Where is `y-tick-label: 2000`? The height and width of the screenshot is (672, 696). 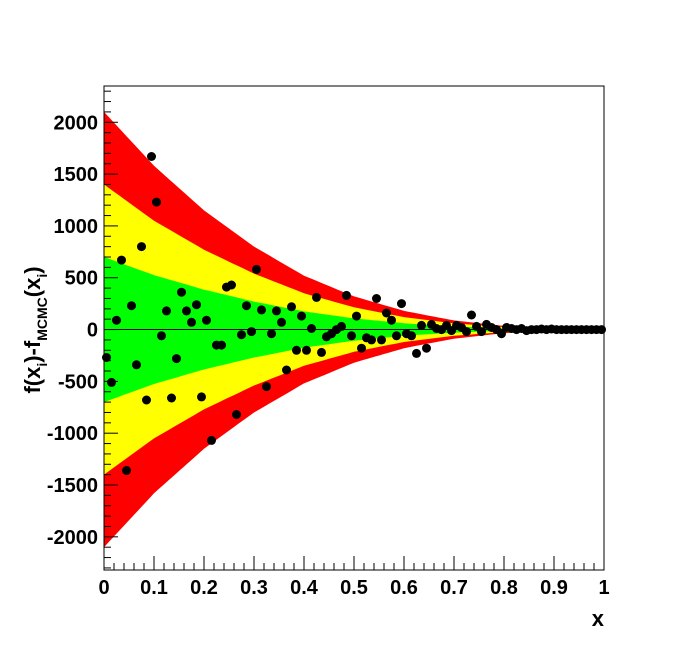 y-tick-label: 2000 is located at coordinates (76, 123).